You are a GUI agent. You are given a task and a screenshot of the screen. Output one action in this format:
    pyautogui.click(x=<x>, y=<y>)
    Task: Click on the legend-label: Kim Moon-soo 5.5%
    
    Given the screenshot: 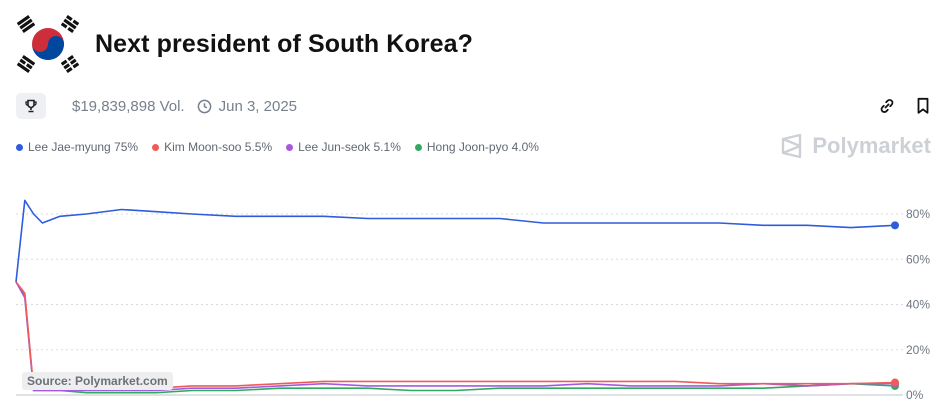 What is the action you would take?
    pyautogui.click(x=218, y=147)
    